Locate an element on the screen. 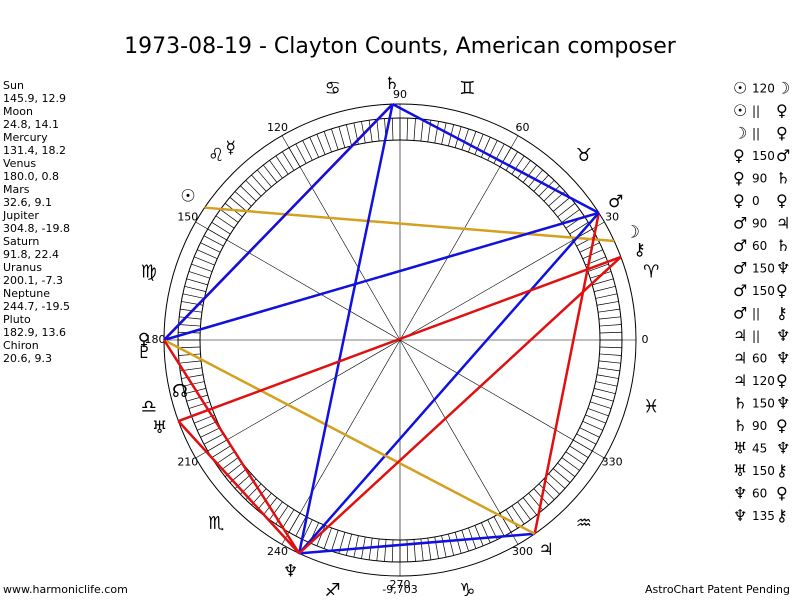 The image size is (800, 600). aspect-p2: ♂ is located at coordinates (783, 155).